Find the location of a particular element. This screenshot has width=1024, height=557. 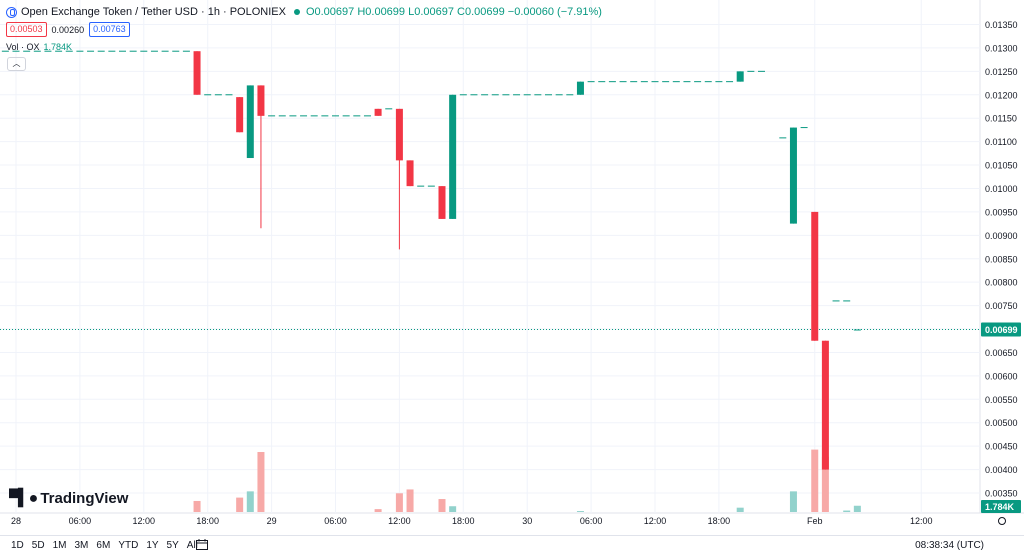

time-tick-label: 28 is located at coordinates (16, 521).